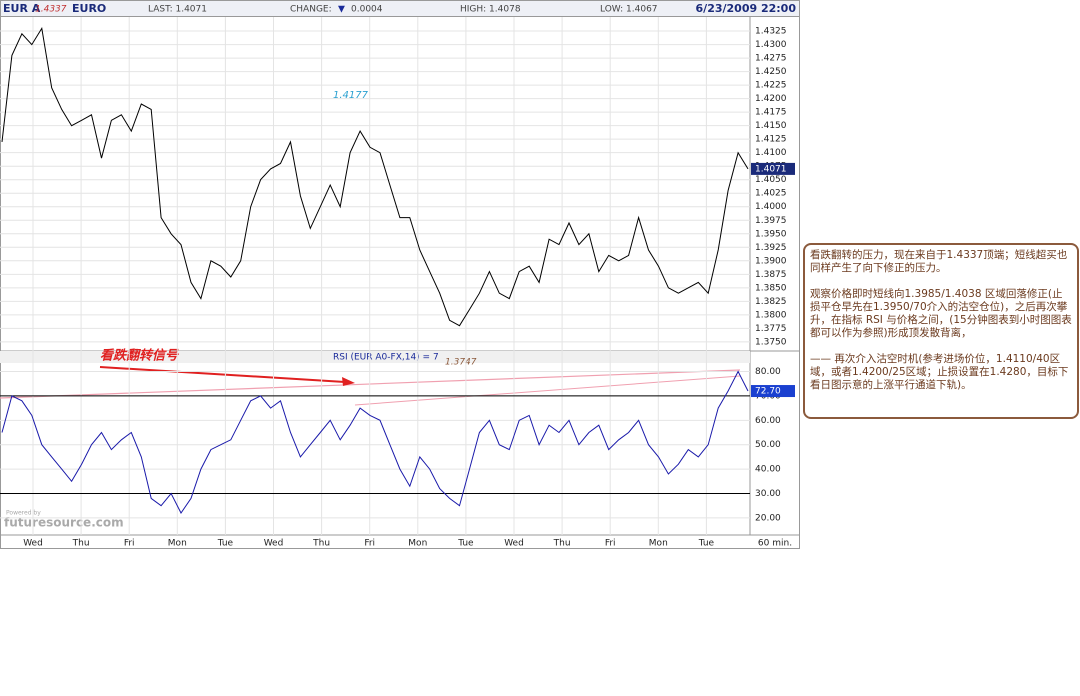  I want to click on arrow, so click(222, 374).